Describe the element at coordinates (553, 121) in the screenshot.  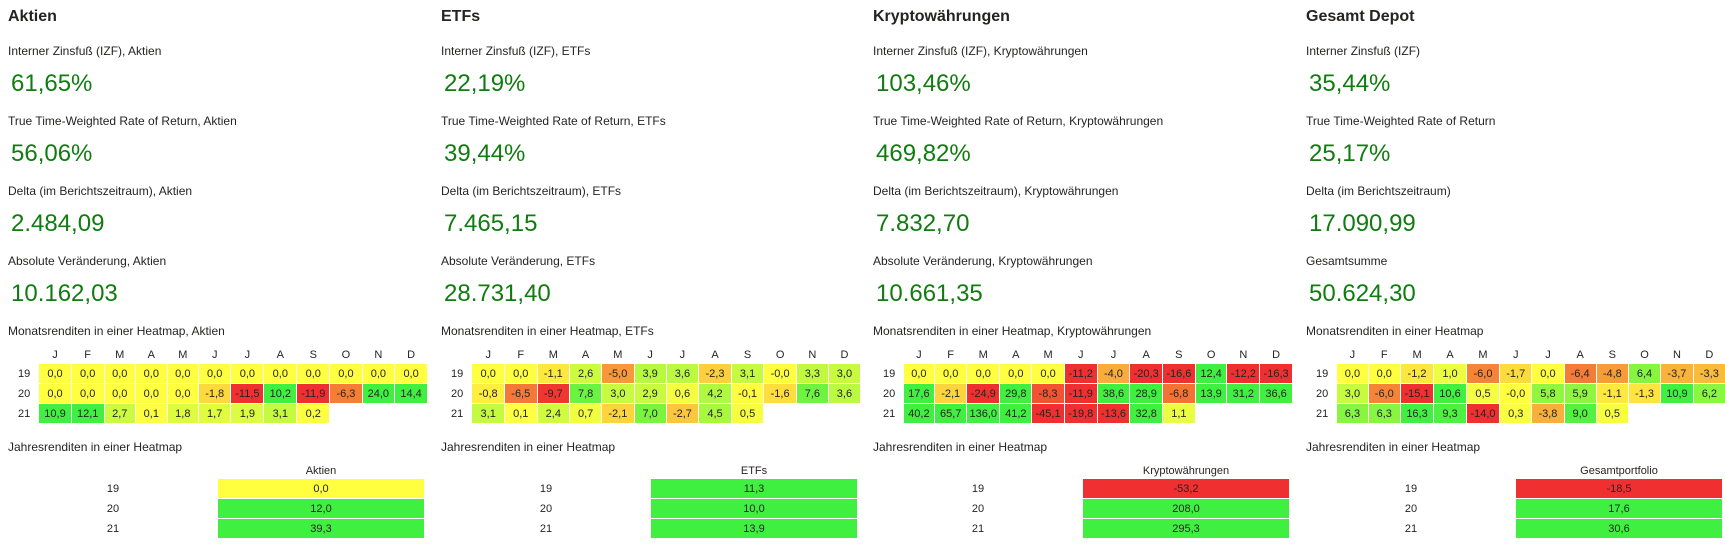
I see `kpi-label: True Time-Weighted Rate of Return, ETFs` at that location.